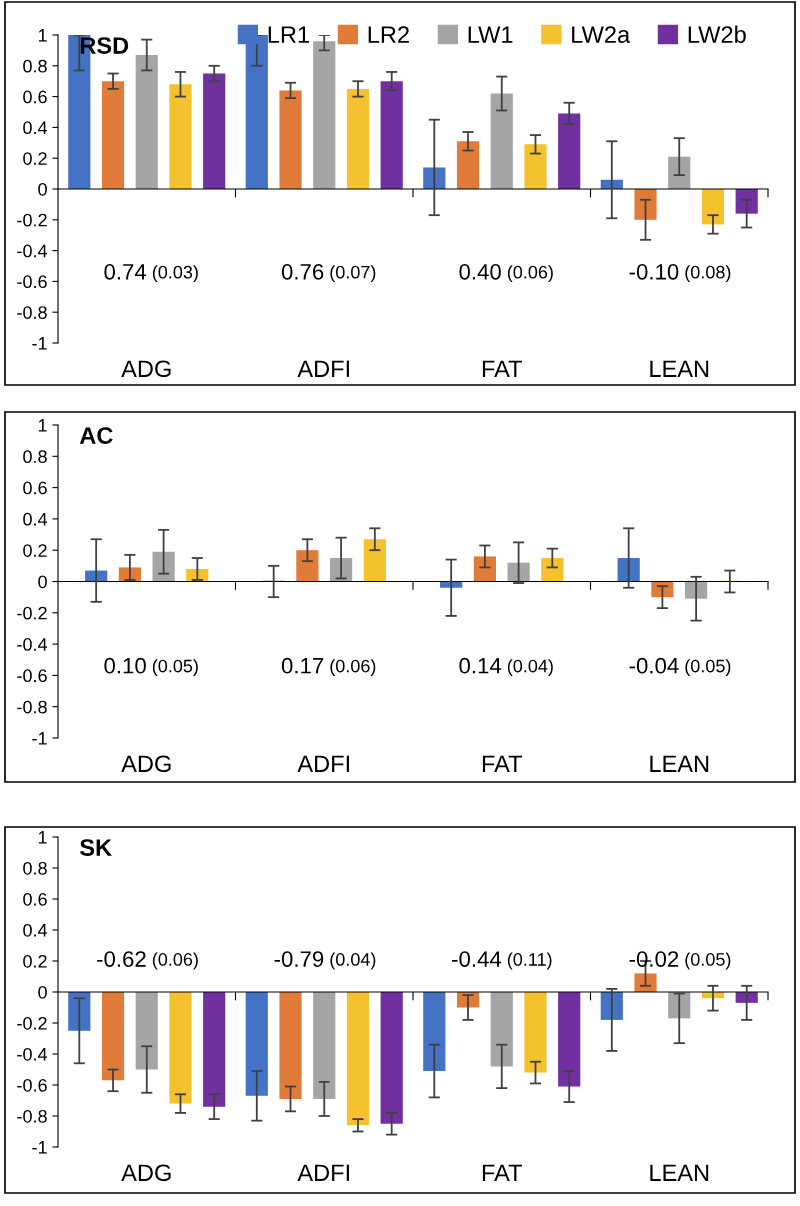 This screenshot has height=1206, width=800. What do you see at coordinates (680, 960) in the screenshot?
I see `annotation: -0.02 (0.05)` at bounding box center [680, 960].